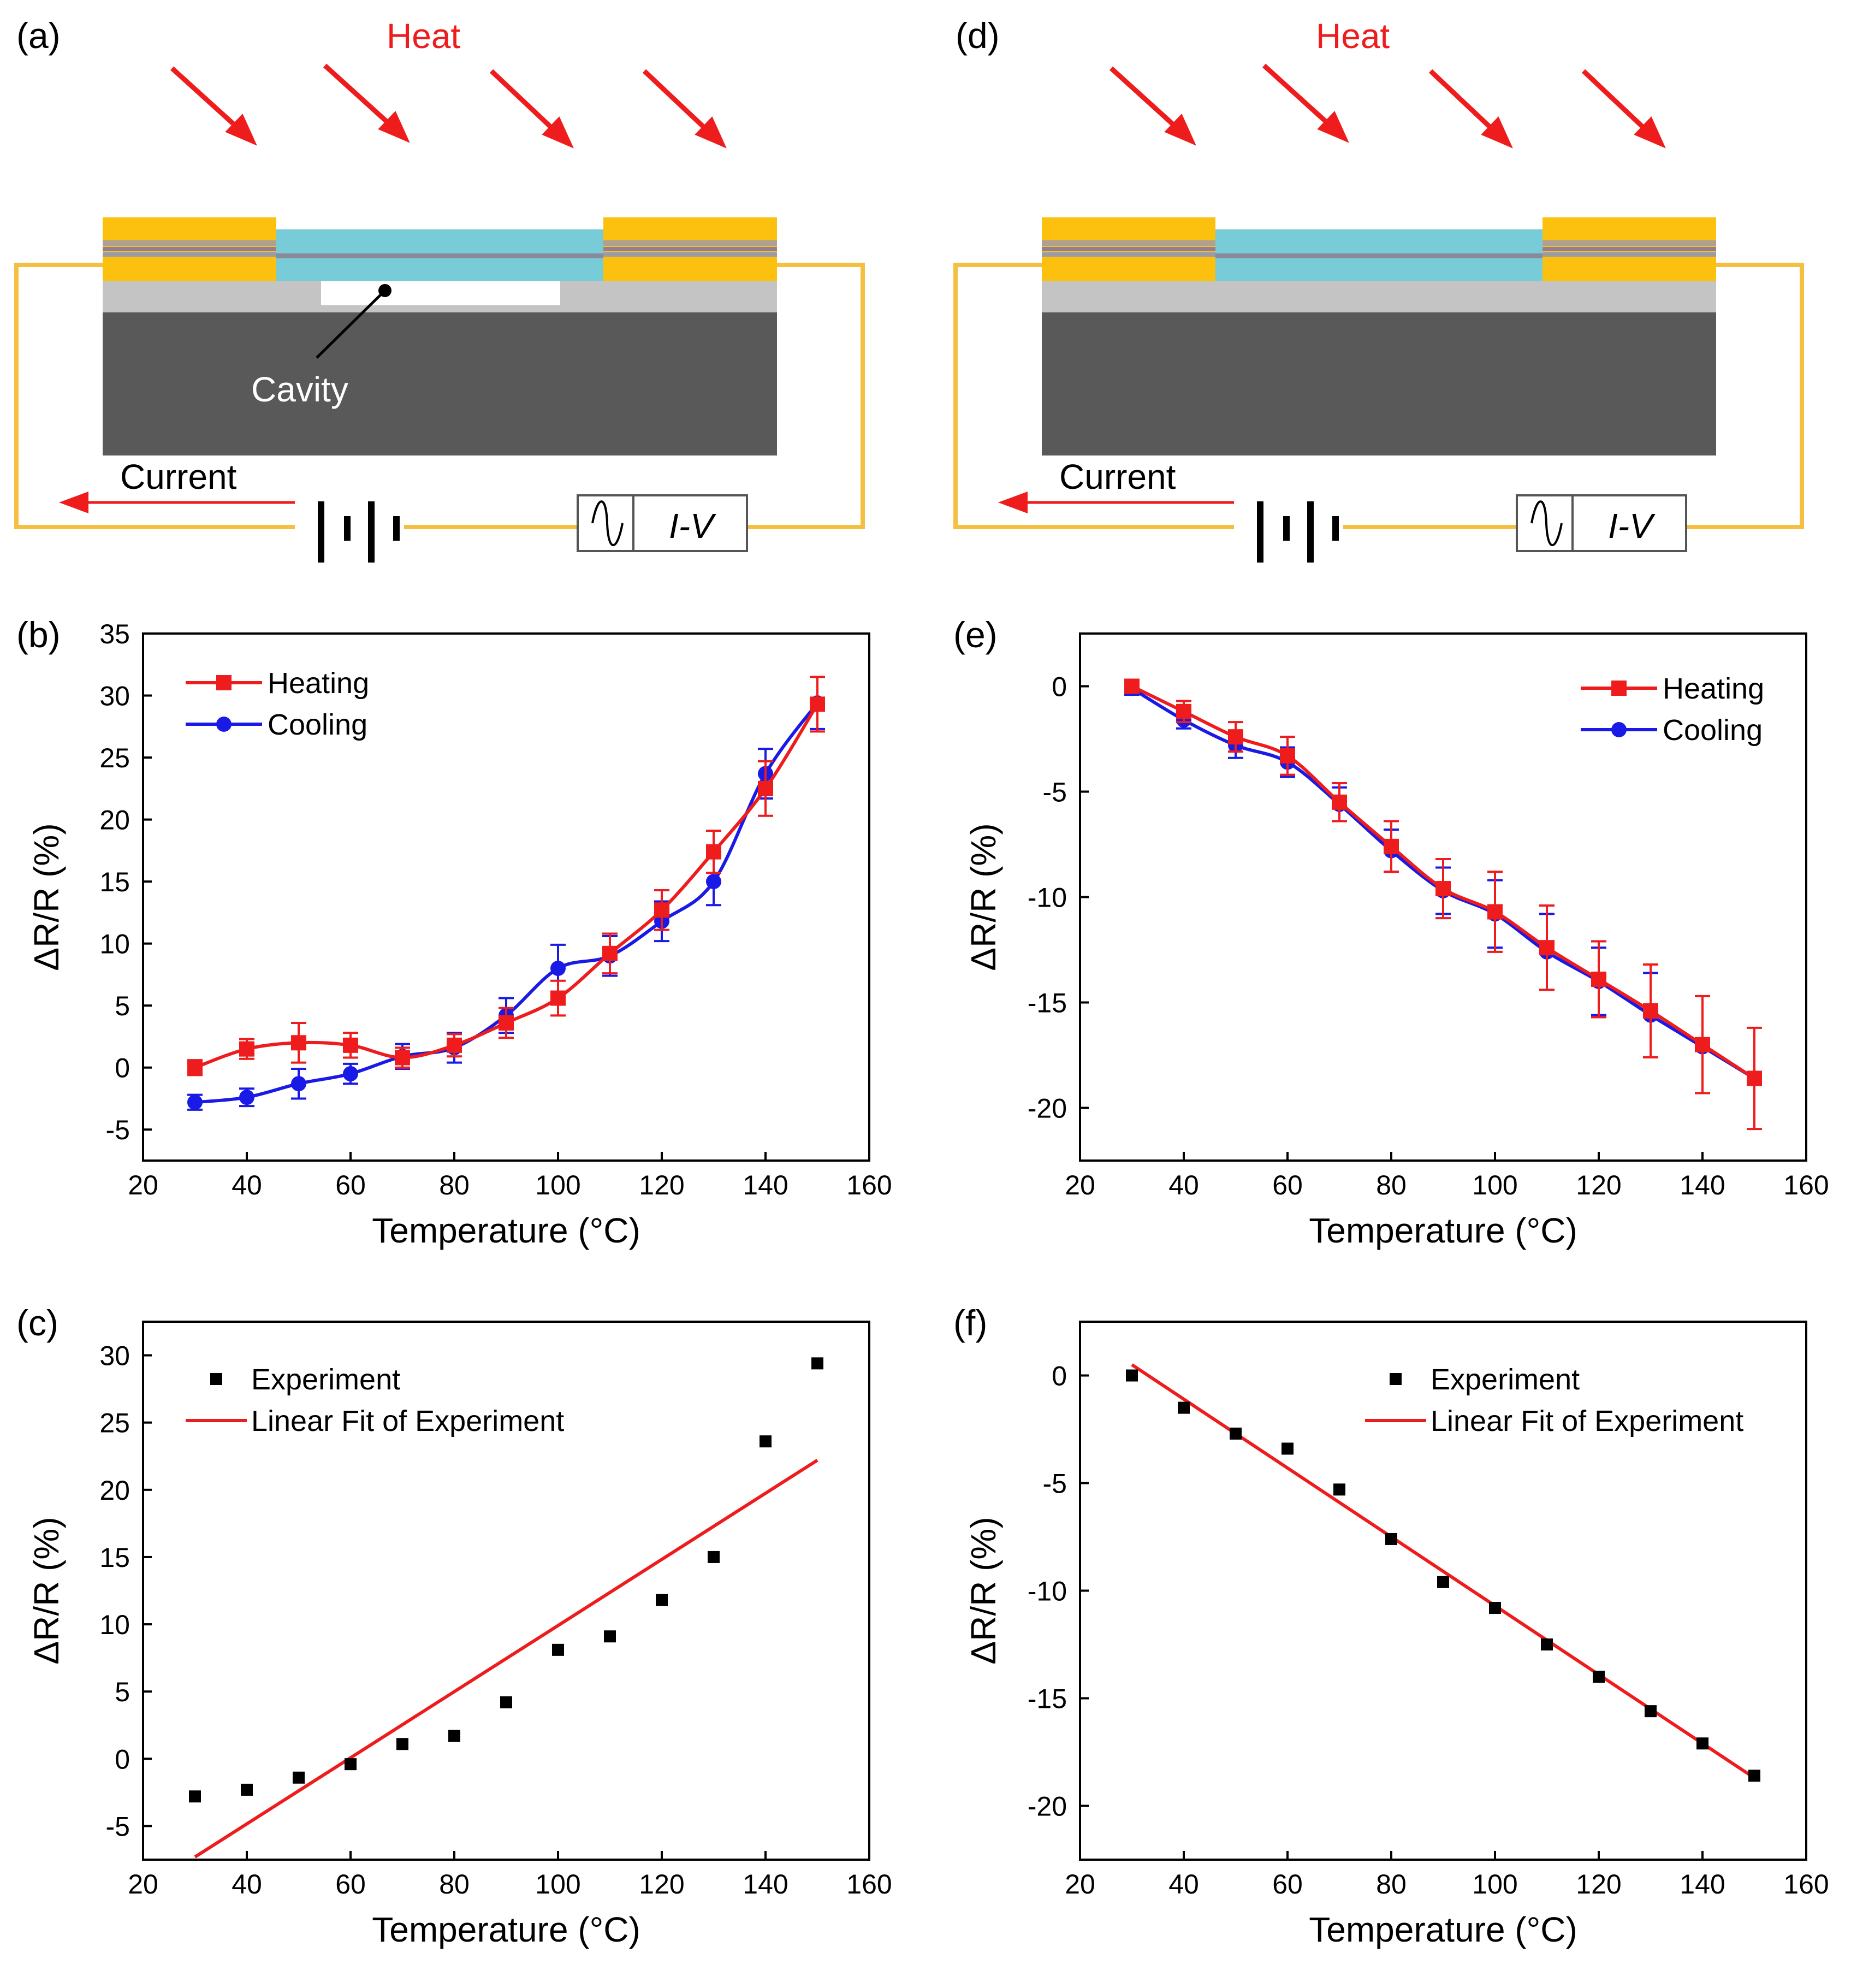 The height and width of the screenshot is (1988, 1851). Describe the element at coordinates (1506, 1379) in the screenshot. I see `legend-label-experiment: Experiment` at that location.